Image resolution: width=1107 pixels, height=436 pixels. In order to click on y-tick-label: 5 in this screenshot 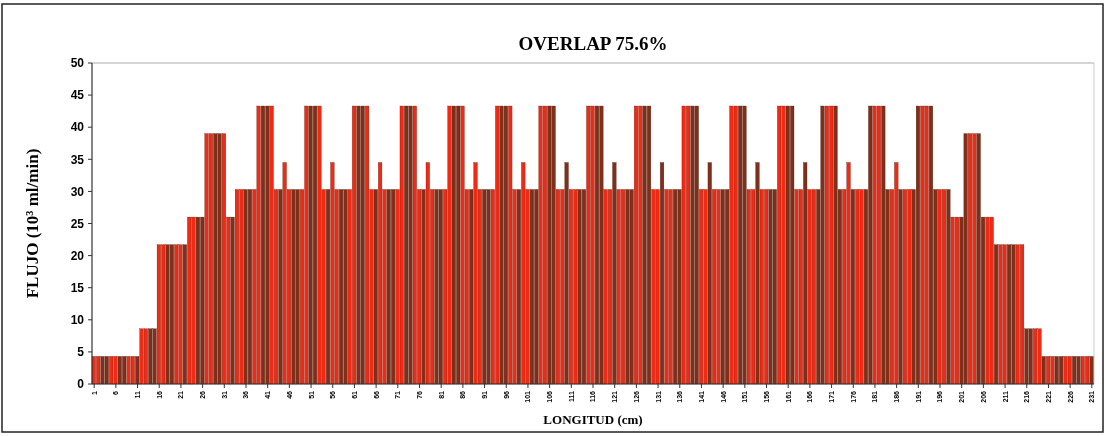, I will do `click(81, 352)`.